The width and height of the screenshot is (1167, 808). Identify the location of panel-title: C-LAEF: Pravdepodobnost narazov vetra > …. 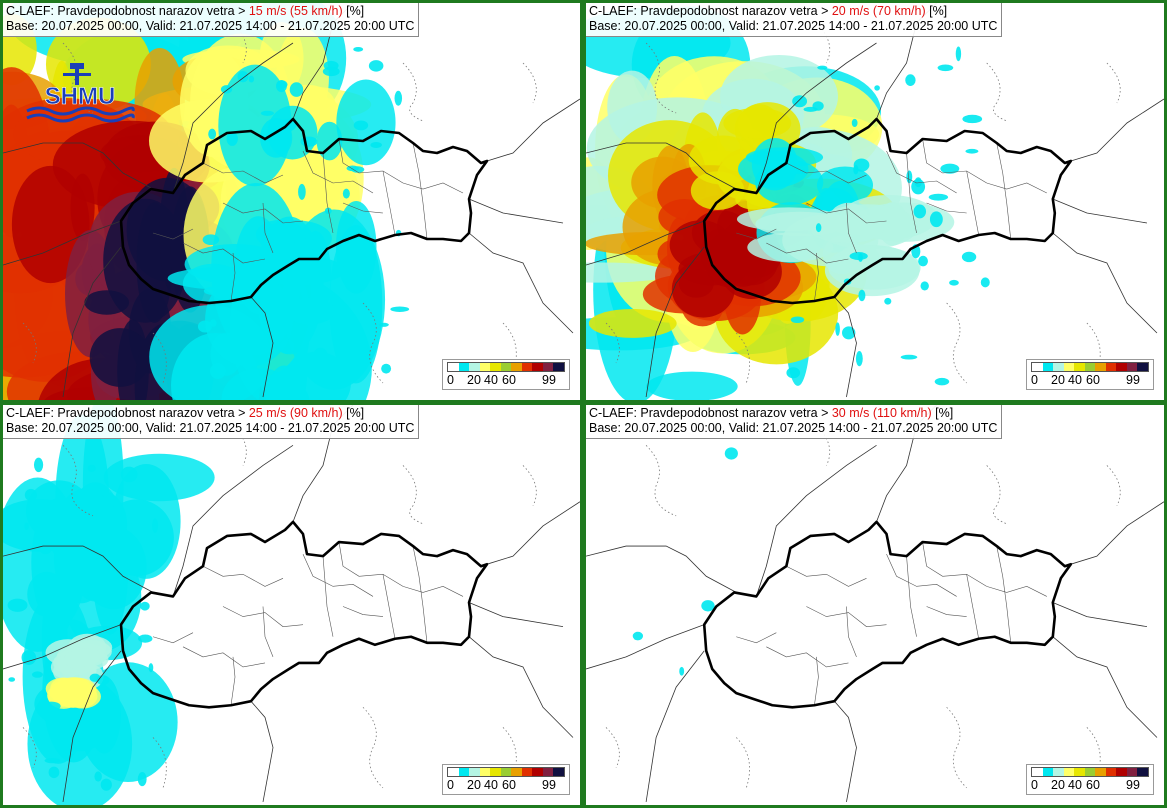
(211, 20).